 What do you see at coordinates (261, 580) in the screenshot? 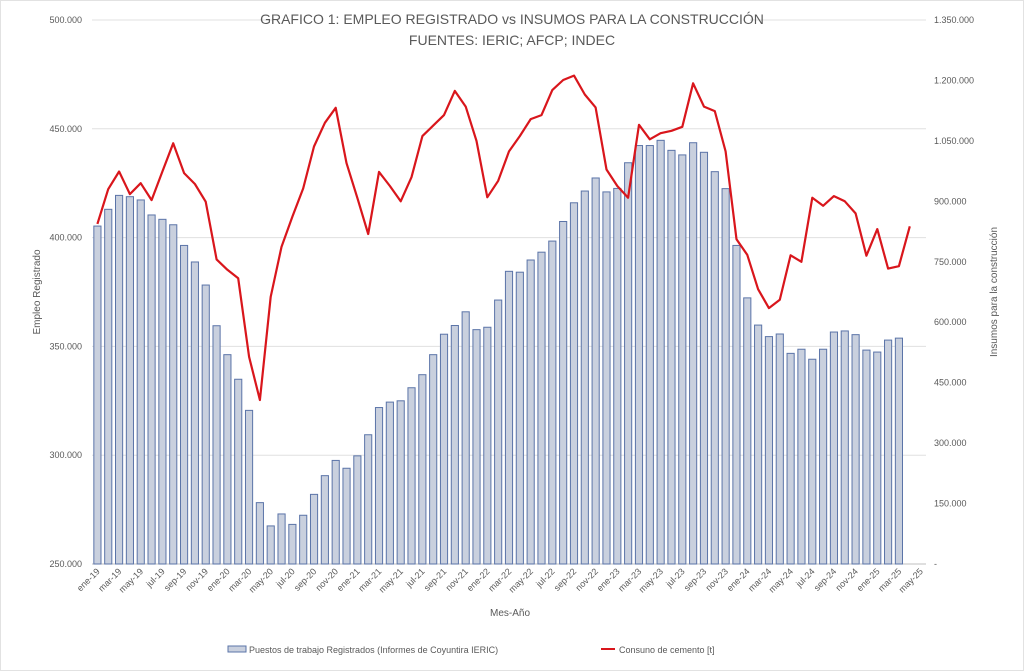
I see `x-tick-label: may-20` at bounding box center [261, 580].